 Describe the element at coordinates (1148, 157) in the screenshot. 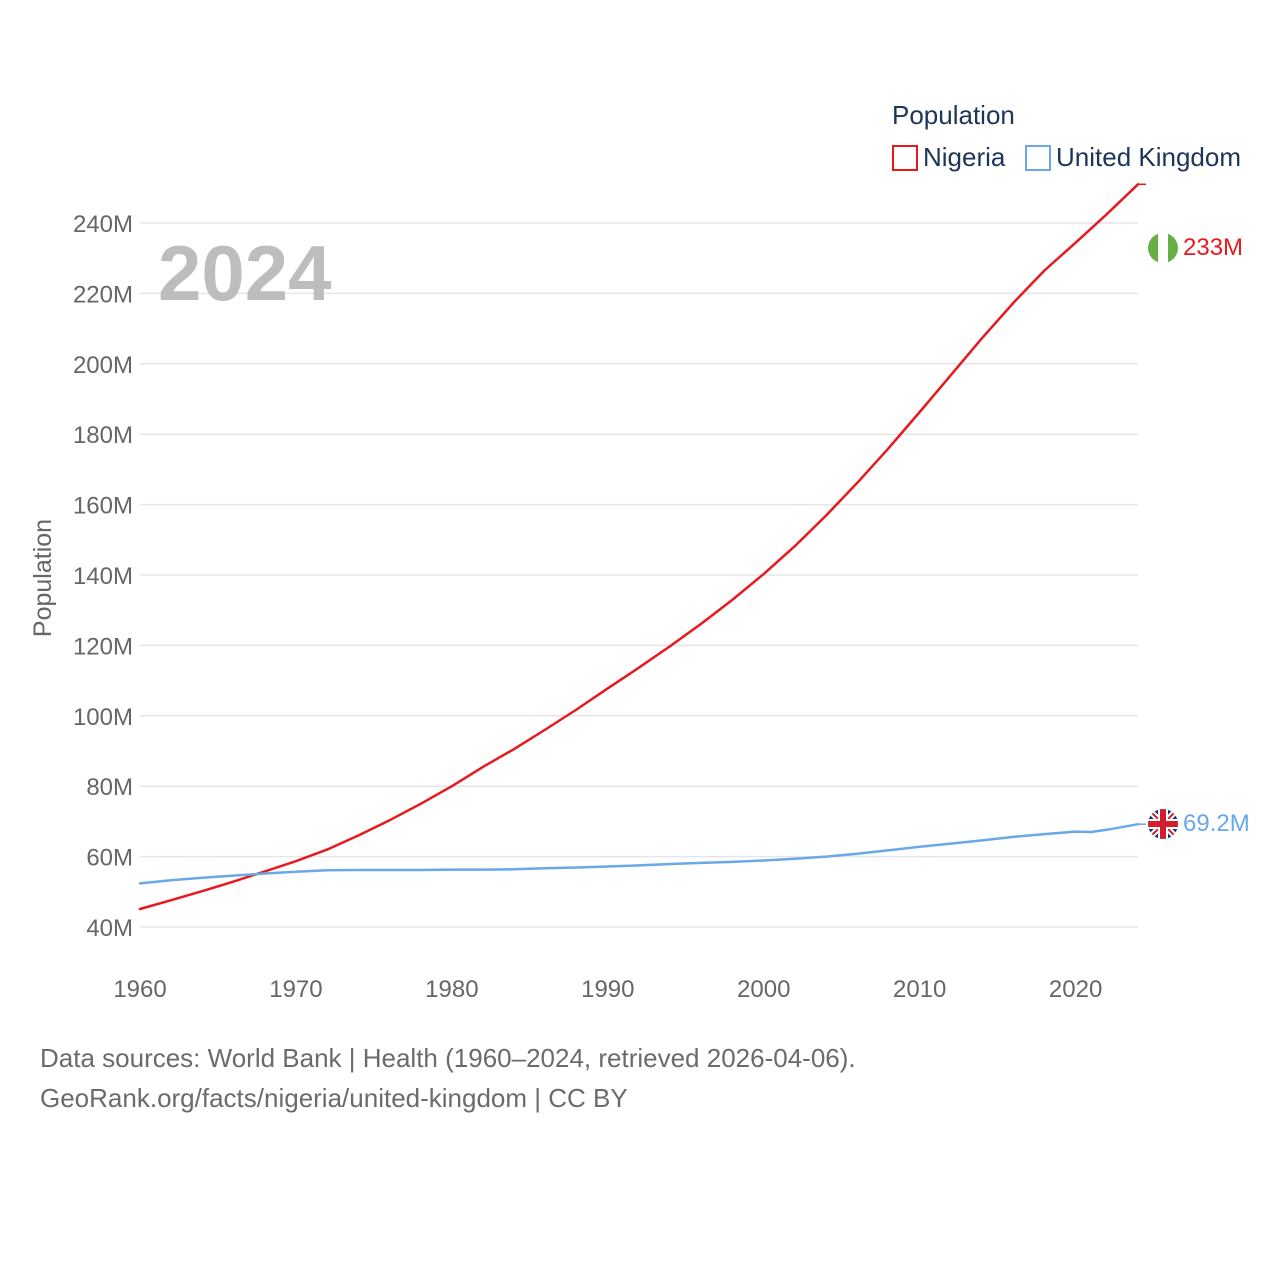

I see `legend-label-united-kingdom: United Kingdom` at that location.